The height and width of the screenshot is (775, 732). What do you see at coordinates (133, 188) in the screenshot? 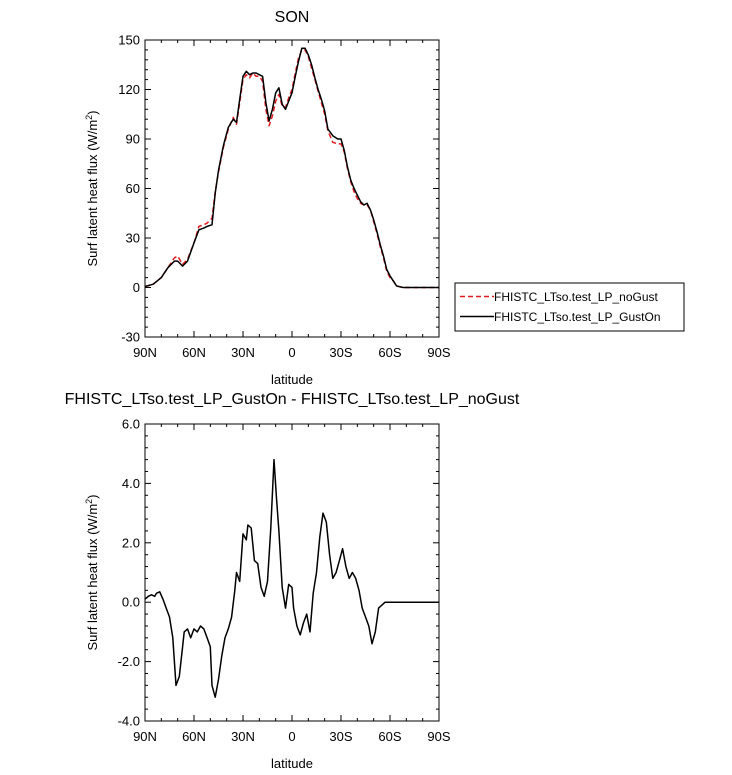
I see `y-tick-label: 60` at bounding box center [133, 188].